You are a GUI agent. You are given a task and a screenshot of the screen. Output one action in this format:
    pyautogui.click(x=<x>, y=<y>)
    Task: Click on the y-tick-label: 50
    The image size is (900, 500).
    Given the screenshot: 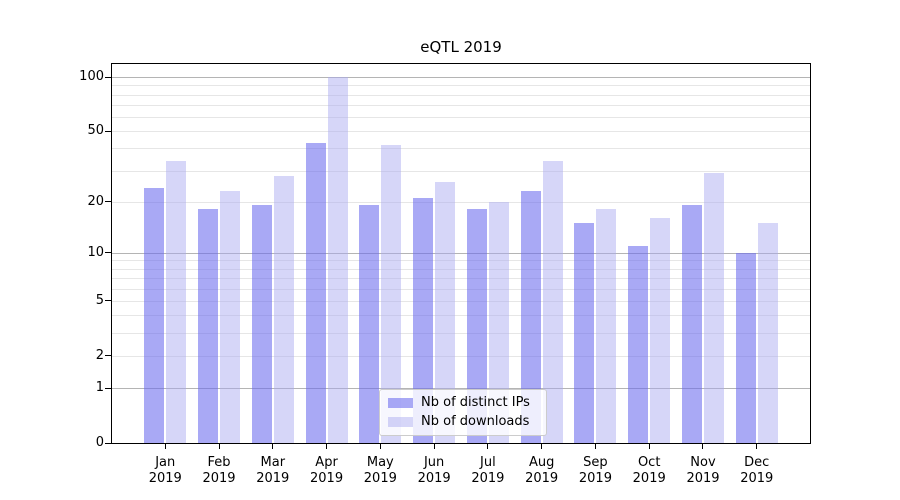 What is the action you would take?
    pyautogui.click(x=95, y=131)
    